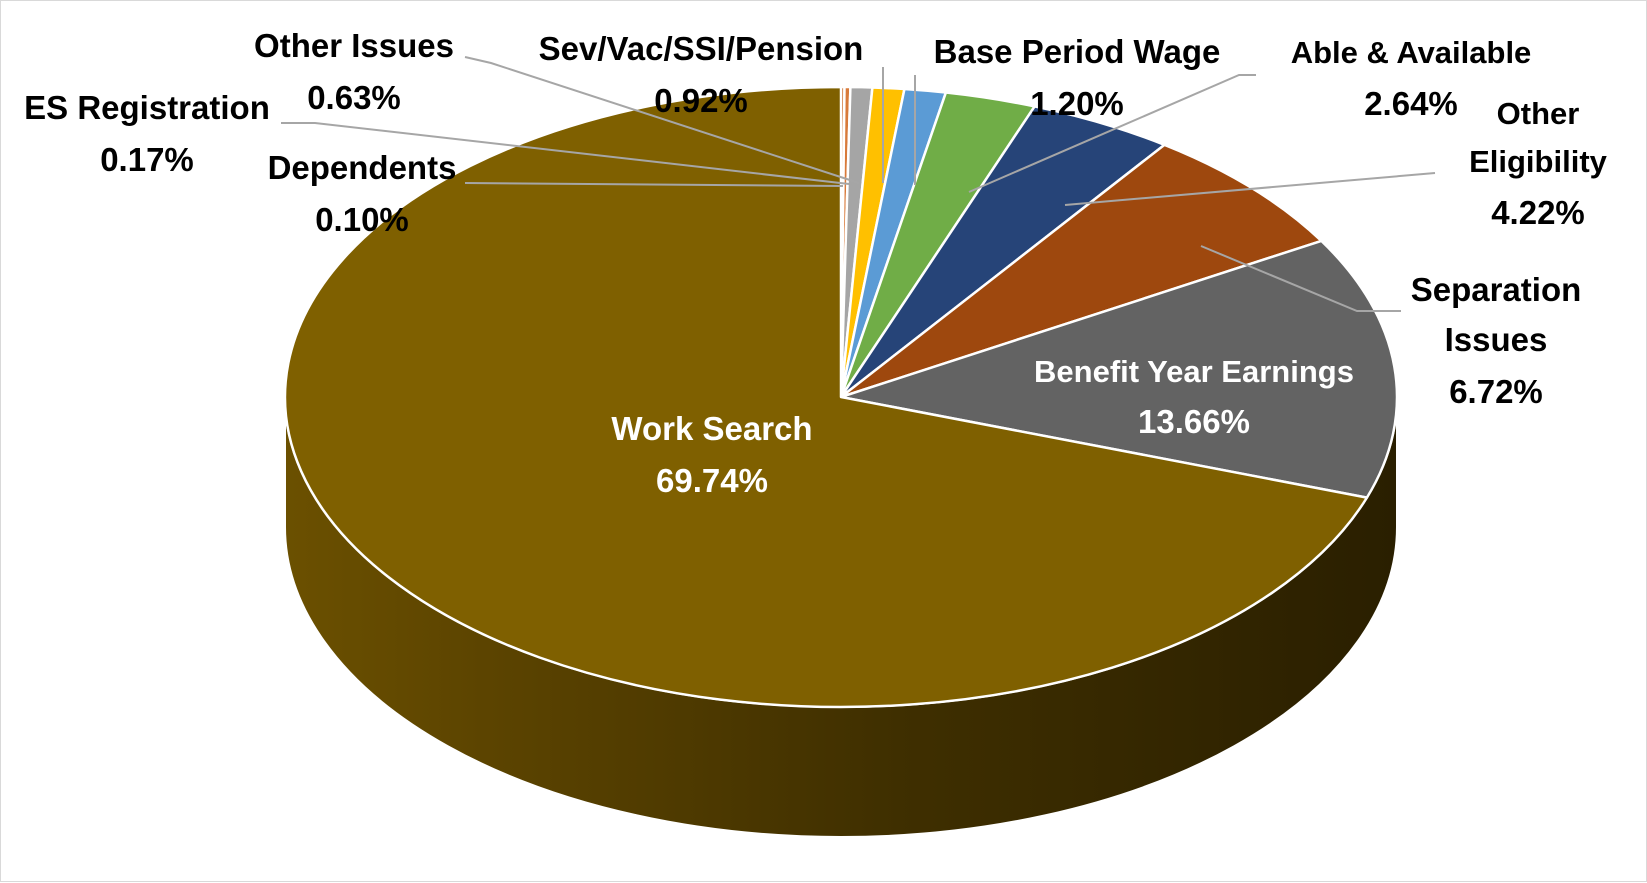 The height and width of the screenshot is (883, 1647). I want to click on leader-line-other-eligibility, so click(1250, 189).